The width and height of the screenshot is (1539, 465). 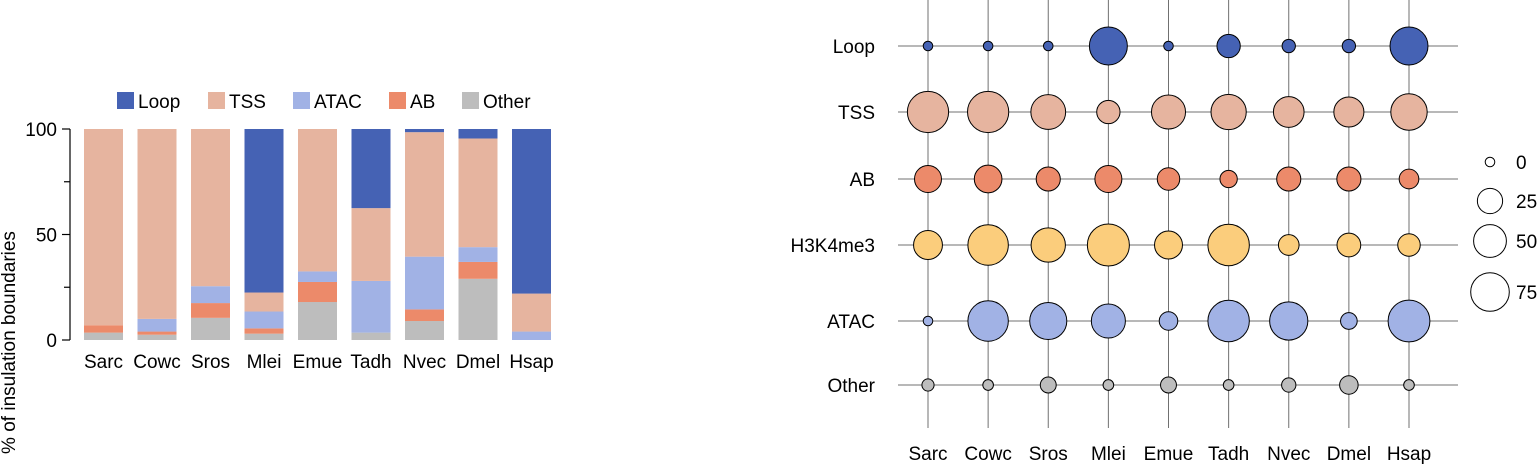 I want to click on dot-other-cowc, so click(x=988, y=385).